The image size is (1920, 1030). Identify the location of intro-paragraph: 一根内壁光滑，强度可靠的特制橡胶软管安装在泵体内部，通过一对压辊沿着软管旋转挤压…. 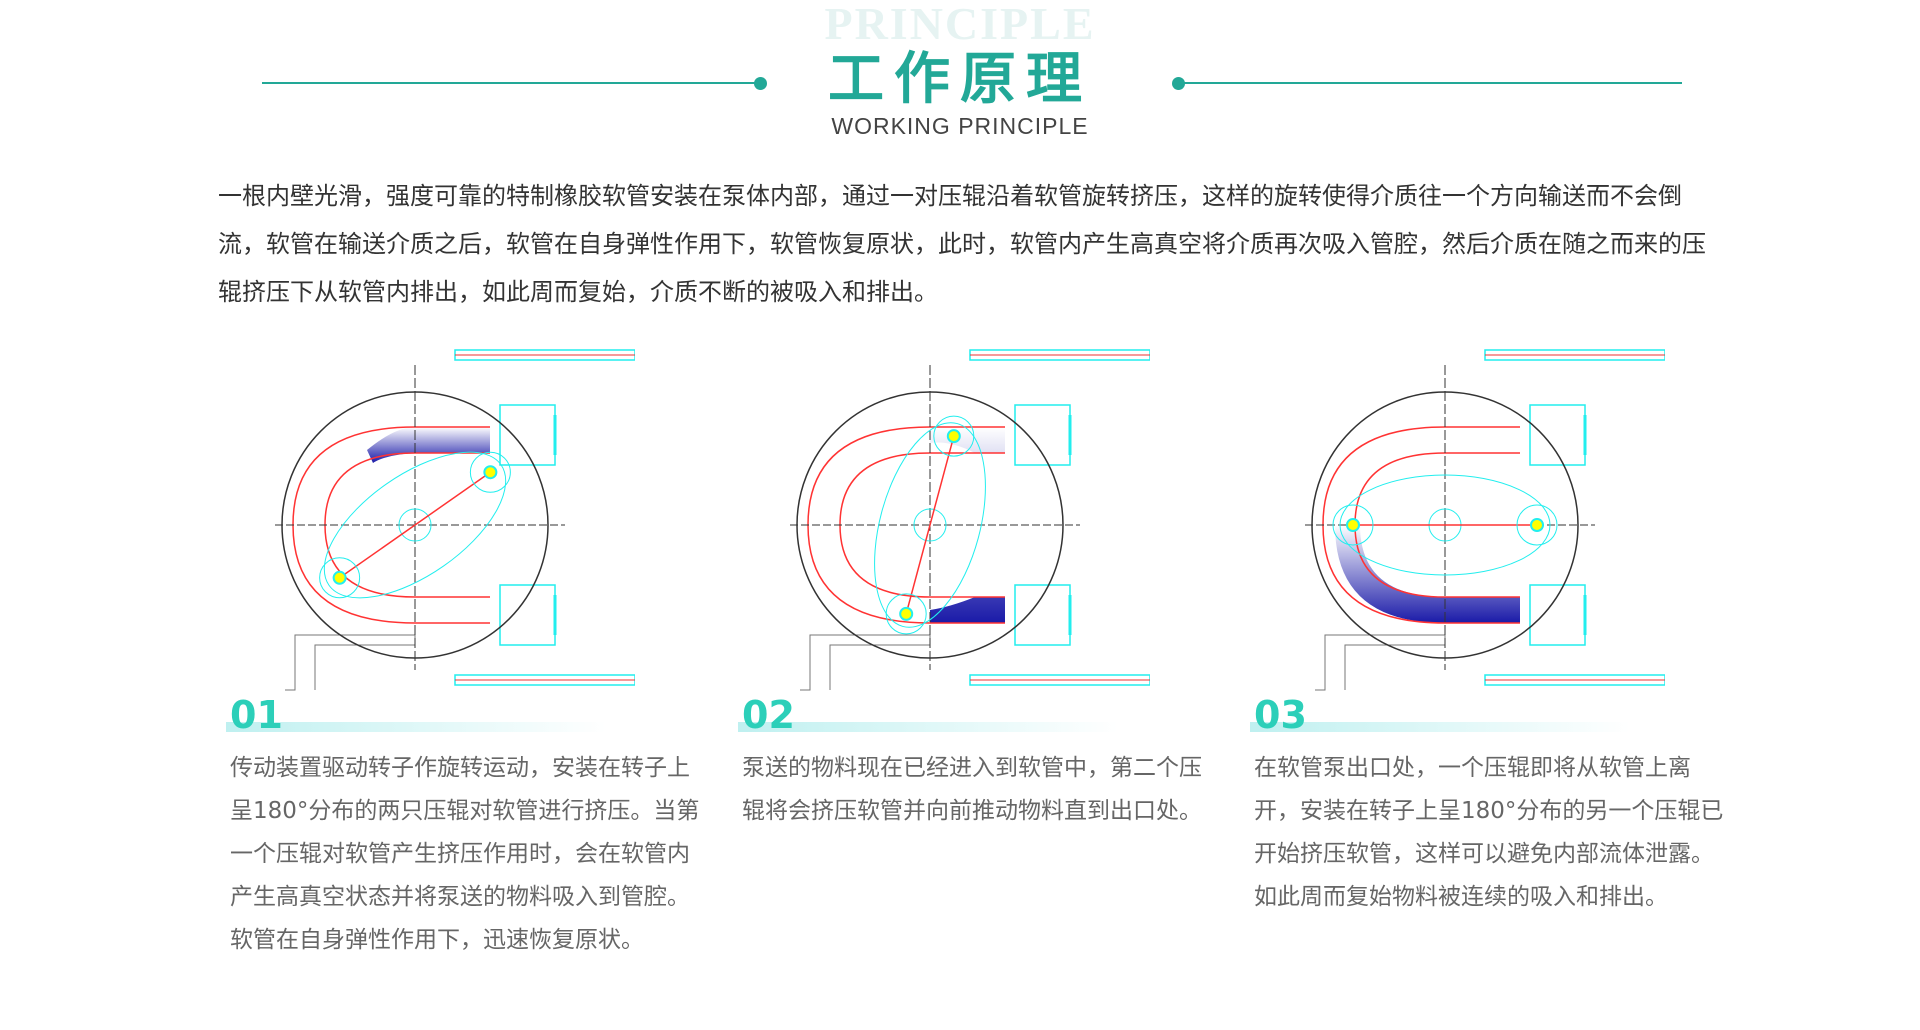
(962, 244).